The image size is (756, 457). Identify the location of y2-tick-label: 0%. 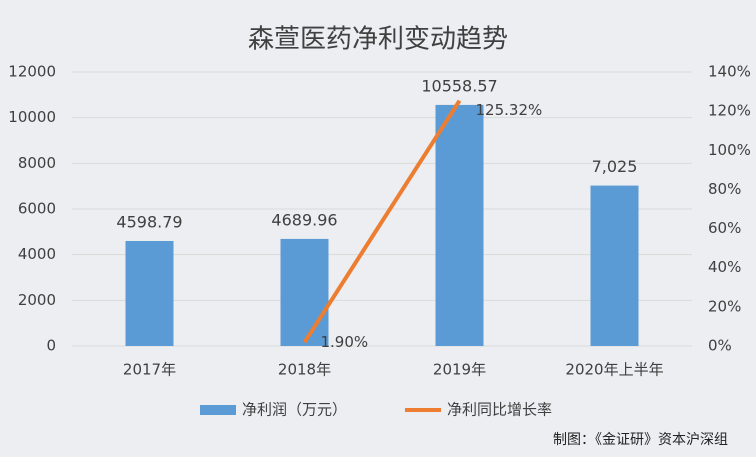
(720, 346).